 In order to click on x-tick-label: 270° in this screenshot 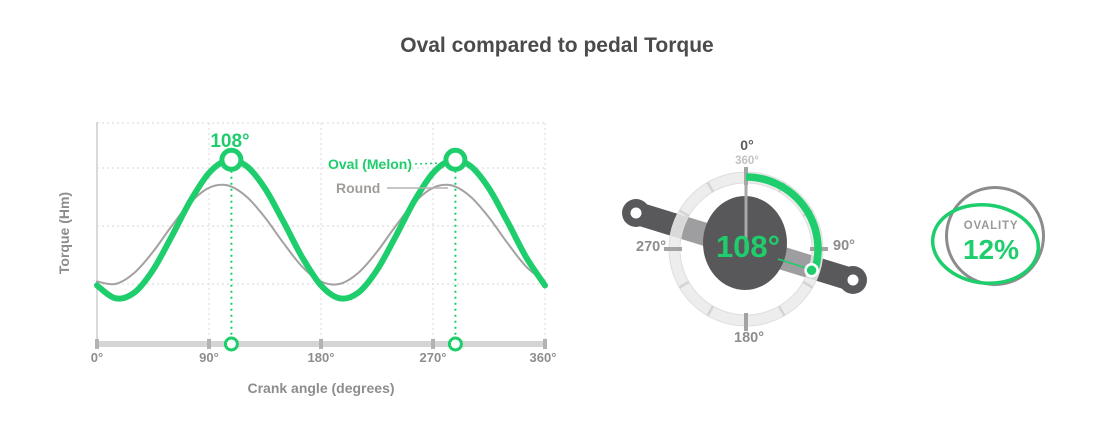, I will do `click(433, 357)`.